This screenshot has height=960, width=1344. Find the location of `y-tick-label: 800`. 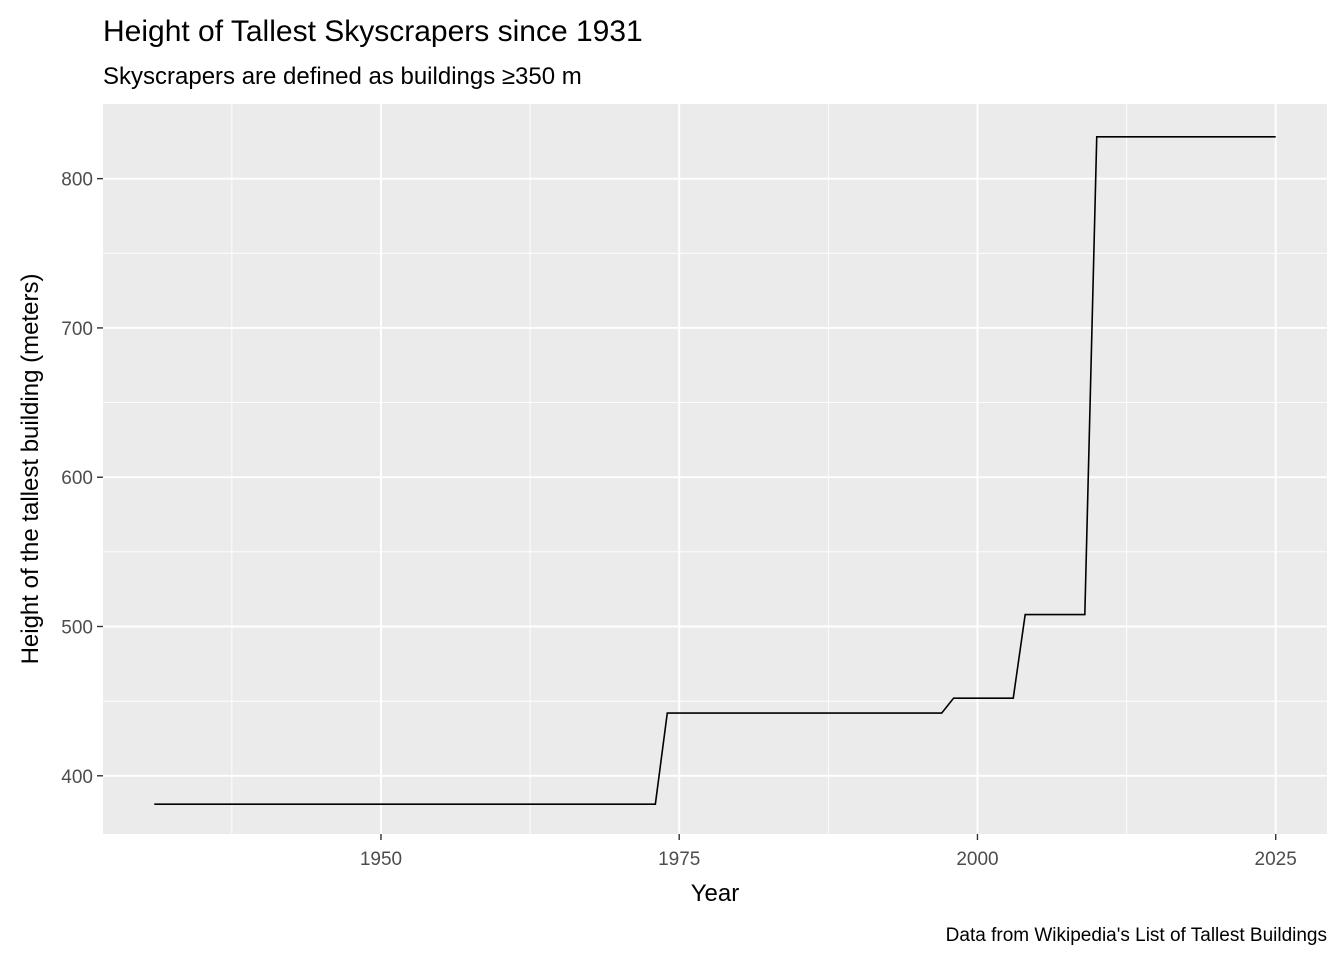

y-tick-label: 800 is located at coordinates (77, 180).